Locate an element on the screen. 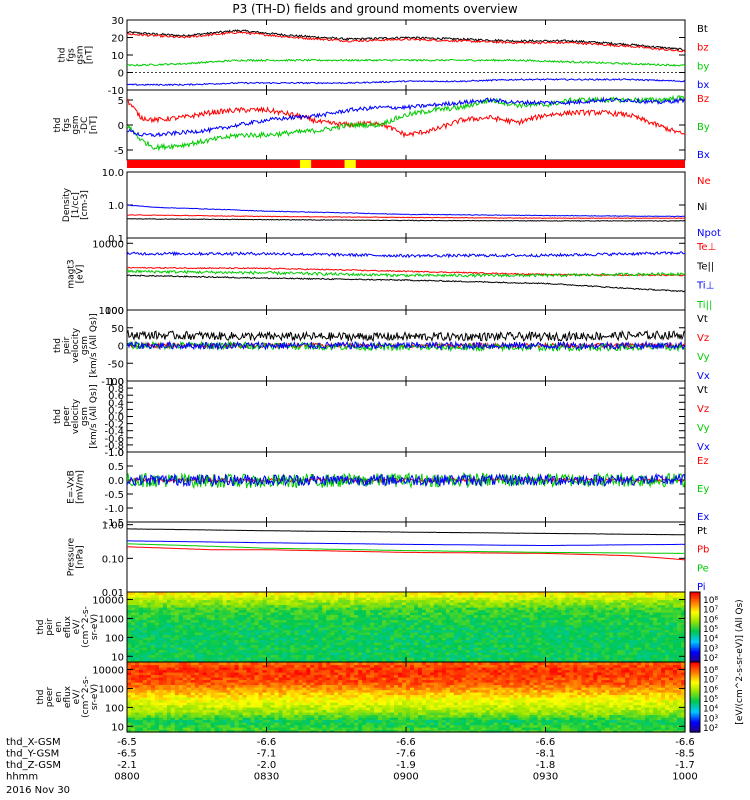  y-axis-label: velocity is located at coordinates (76, 416).